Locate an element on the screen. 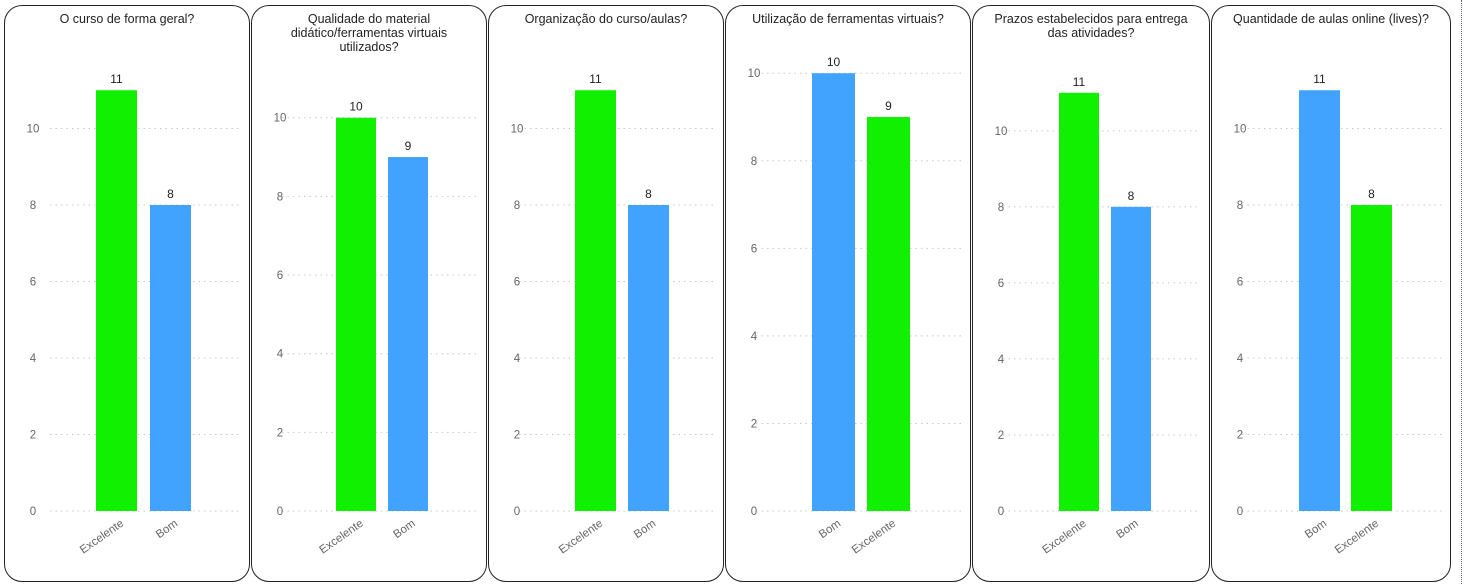 This screenshot has width=1469, height=584. chart-svg-3: 0 2 4 6 8 10 11 Excelente 8 Bom is located at coordinates (613, 314).